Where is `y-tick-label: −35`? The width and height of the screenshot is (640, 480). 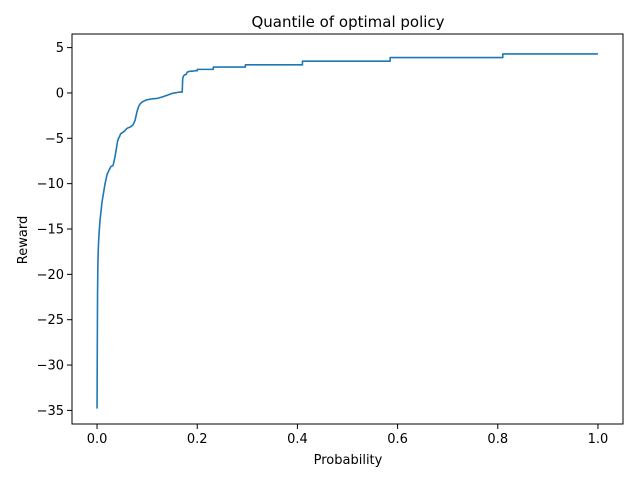 y-tick-label: −35 is located at coordinates (50, 411).